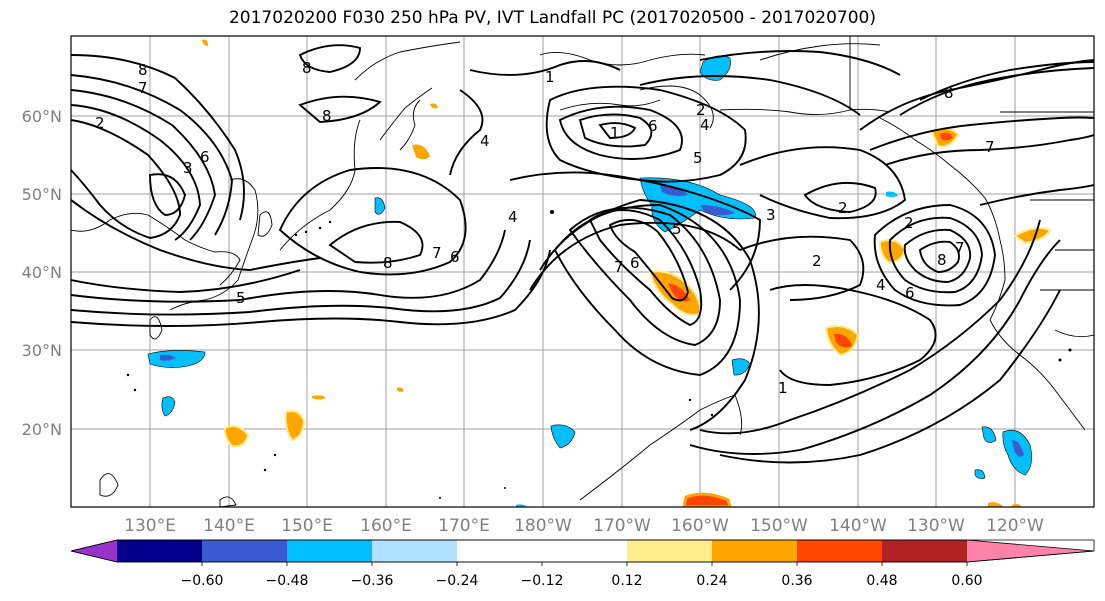  I want to click on lon-label: 150°E, so click(307, 526).